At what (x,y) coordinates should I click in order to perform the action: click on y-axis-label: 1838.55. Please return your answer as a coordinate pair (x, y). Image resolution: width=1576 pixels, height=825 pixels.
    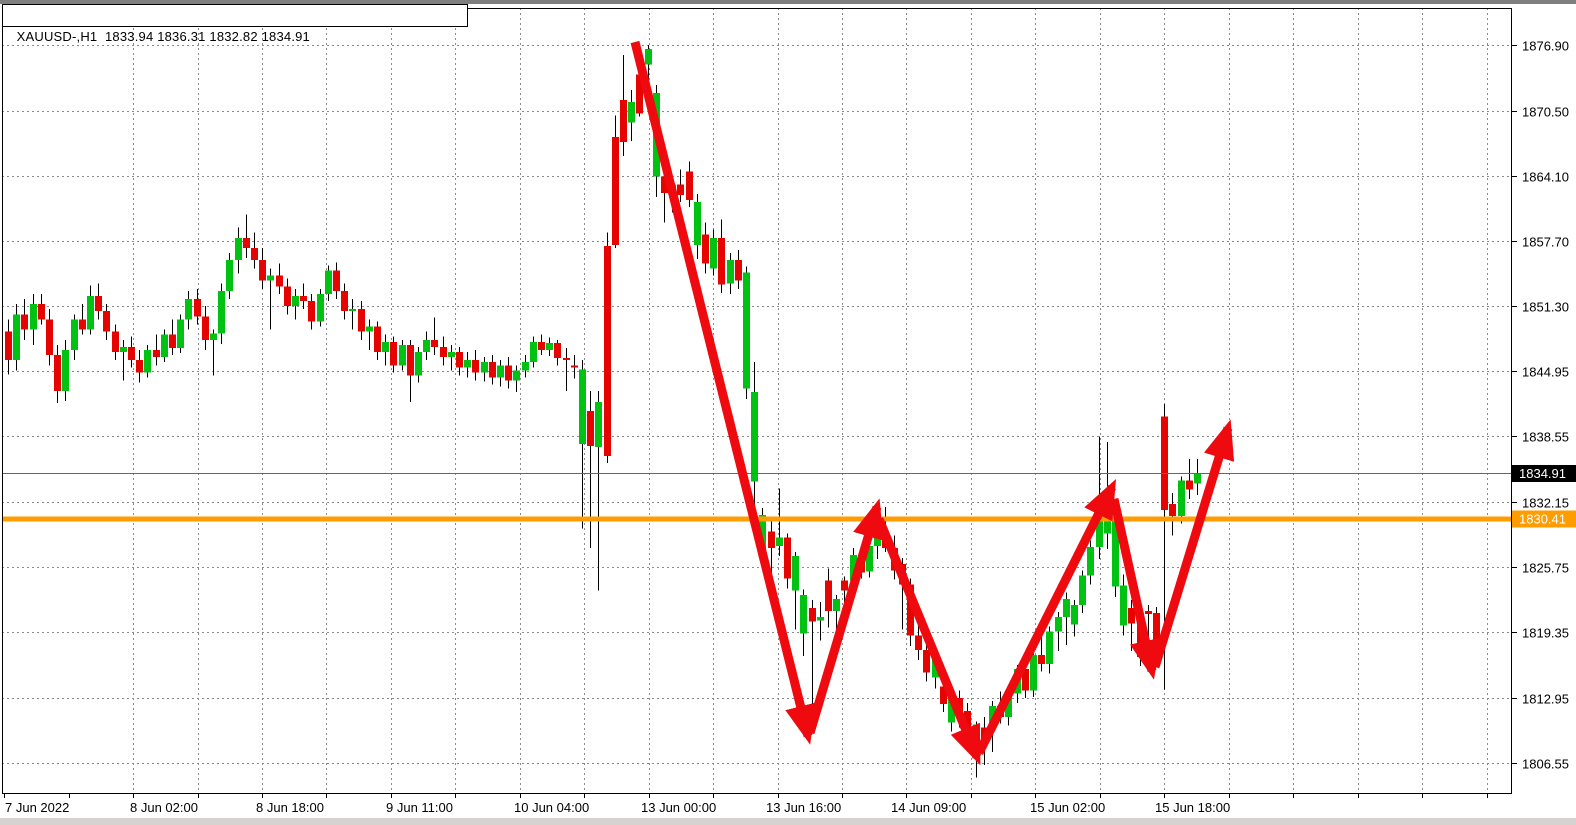
    Looking at the image, I should click on (1545, 437).